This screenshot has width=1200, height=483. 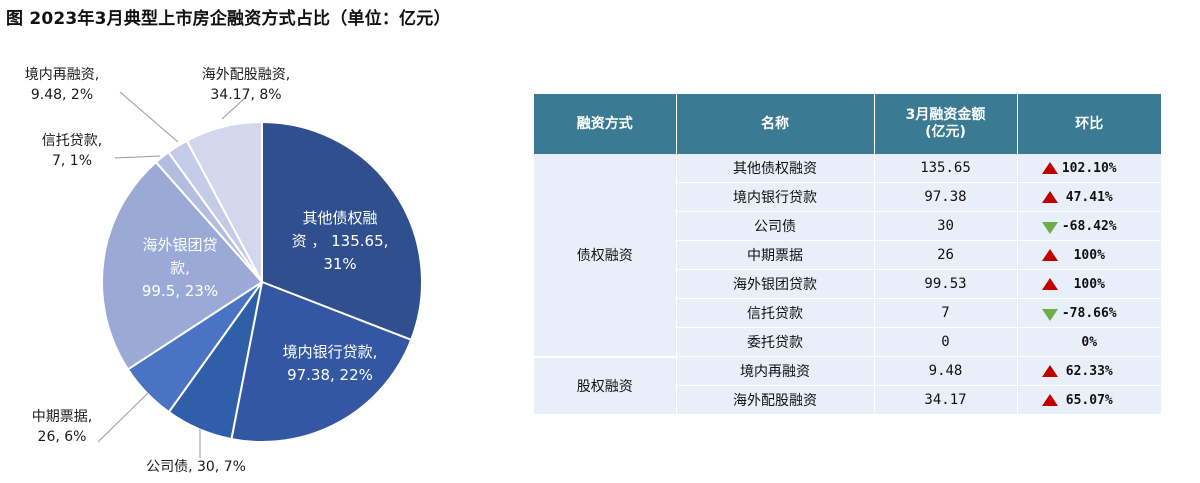 I want to click on row-amount: 97.38, so click(x=946, y=197).